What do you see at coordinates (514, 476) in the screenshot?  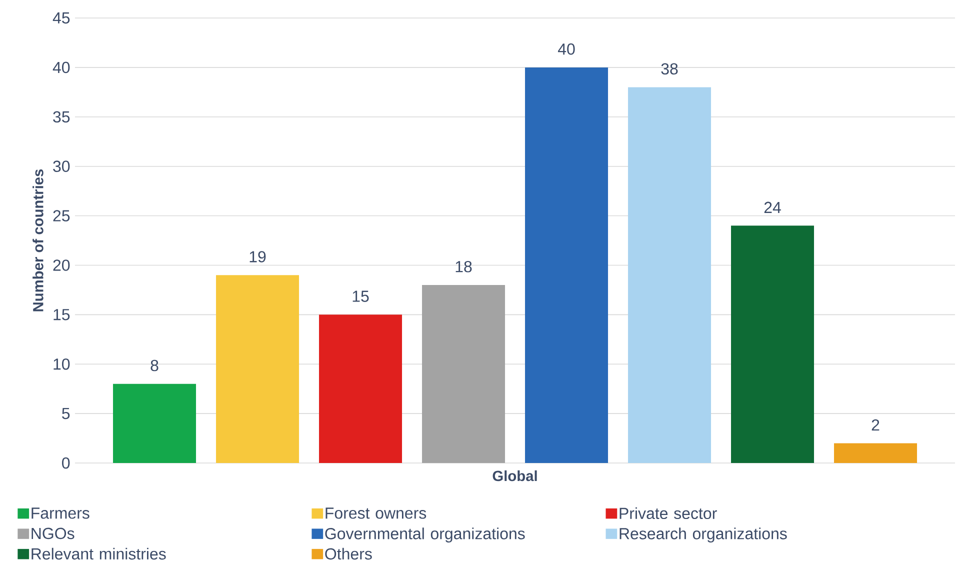 I see `x-tick-label: Global` at bounding box center [514, 476].